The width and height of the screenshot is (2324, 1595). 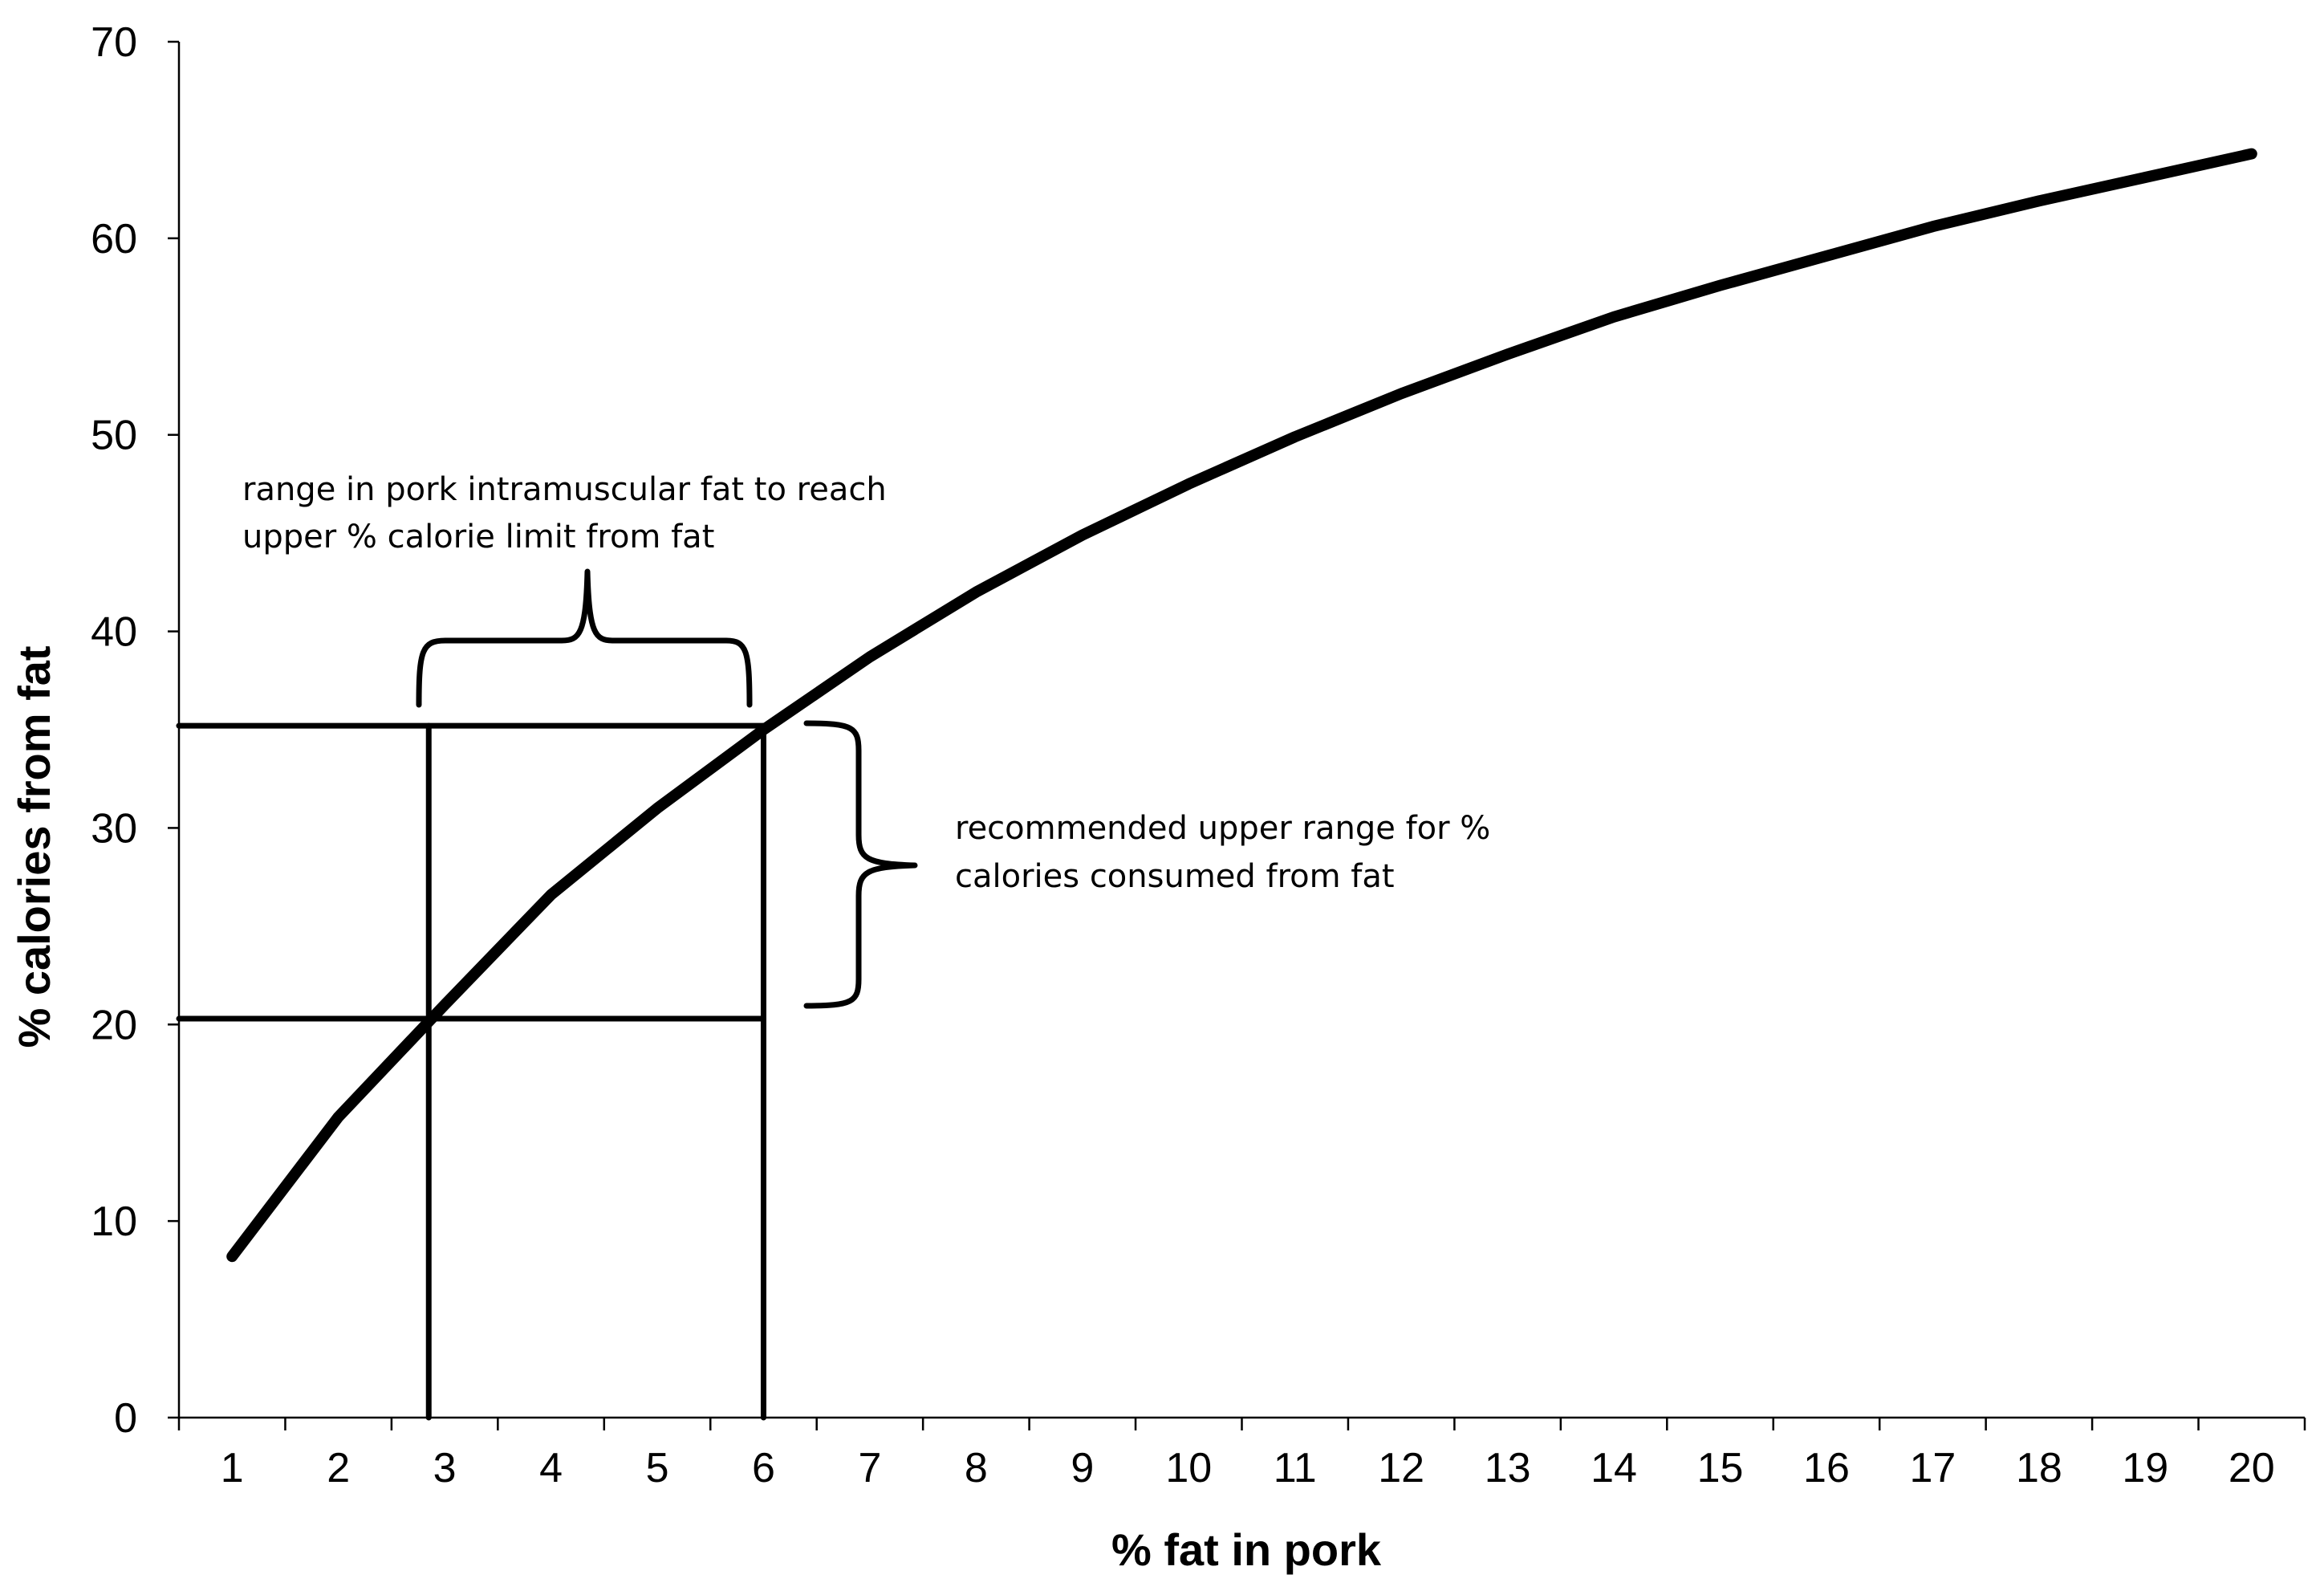 I want to click on x-tick-label: 3, so click(x=445, y=1468).